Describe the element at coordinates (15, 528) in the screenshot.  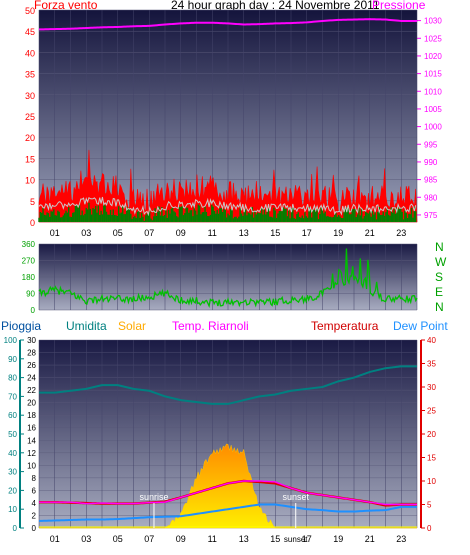
I see `pioggia-y-tick-label: 0` at that location.